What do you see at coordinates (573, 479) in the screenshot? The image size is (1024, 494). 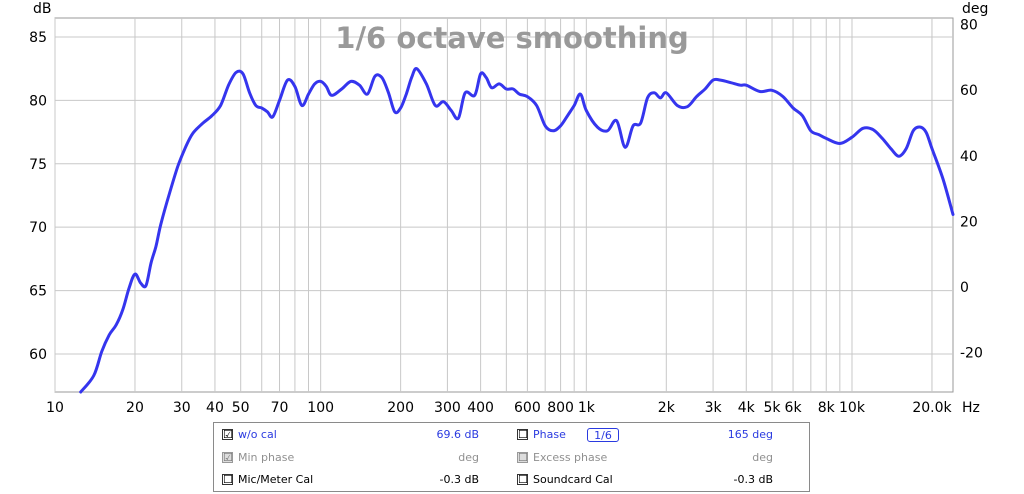 I see `soundcard-cal-label: Soundcard Cal` at bounding box center [573, 479].